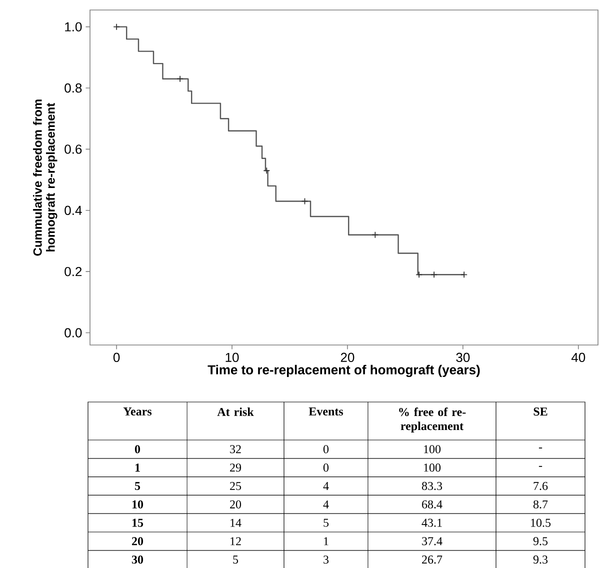 The width and height of the screenshot is (600, 568). Describe the element at coordinates (432, 504) in the screenshot. I see `text: 68.4` at that location.